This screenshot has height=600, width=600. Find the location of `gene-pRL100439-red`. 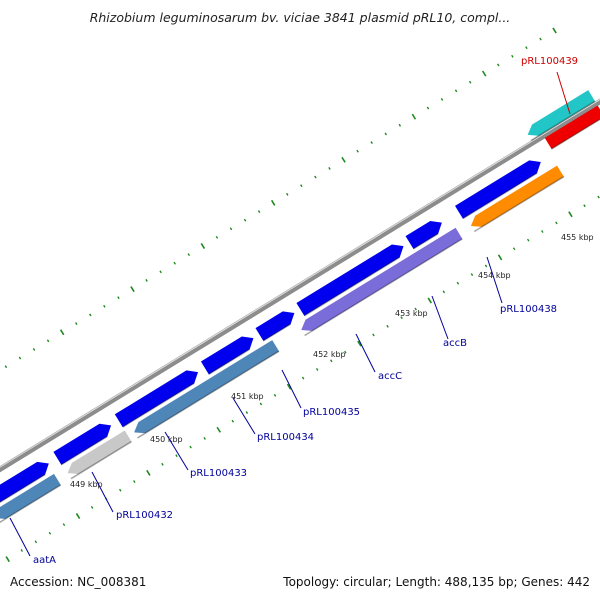

gene-pRL100439-red is located at coordinates (572, 127).